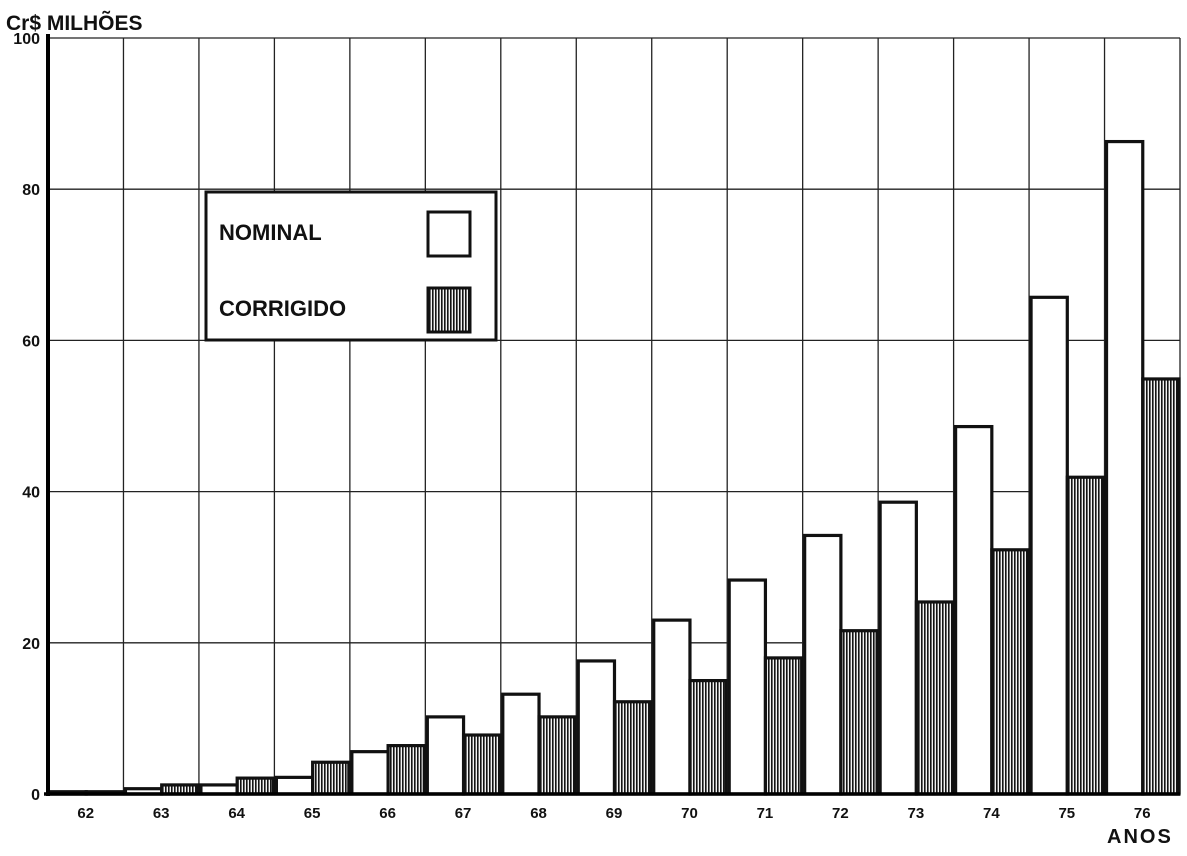 The height and width of the screenshot is (856, 1187). What do you see at coordinates (463, 813) in the screenshot?
I see `x-tick-label: 67` at bounding box center [463, 813].